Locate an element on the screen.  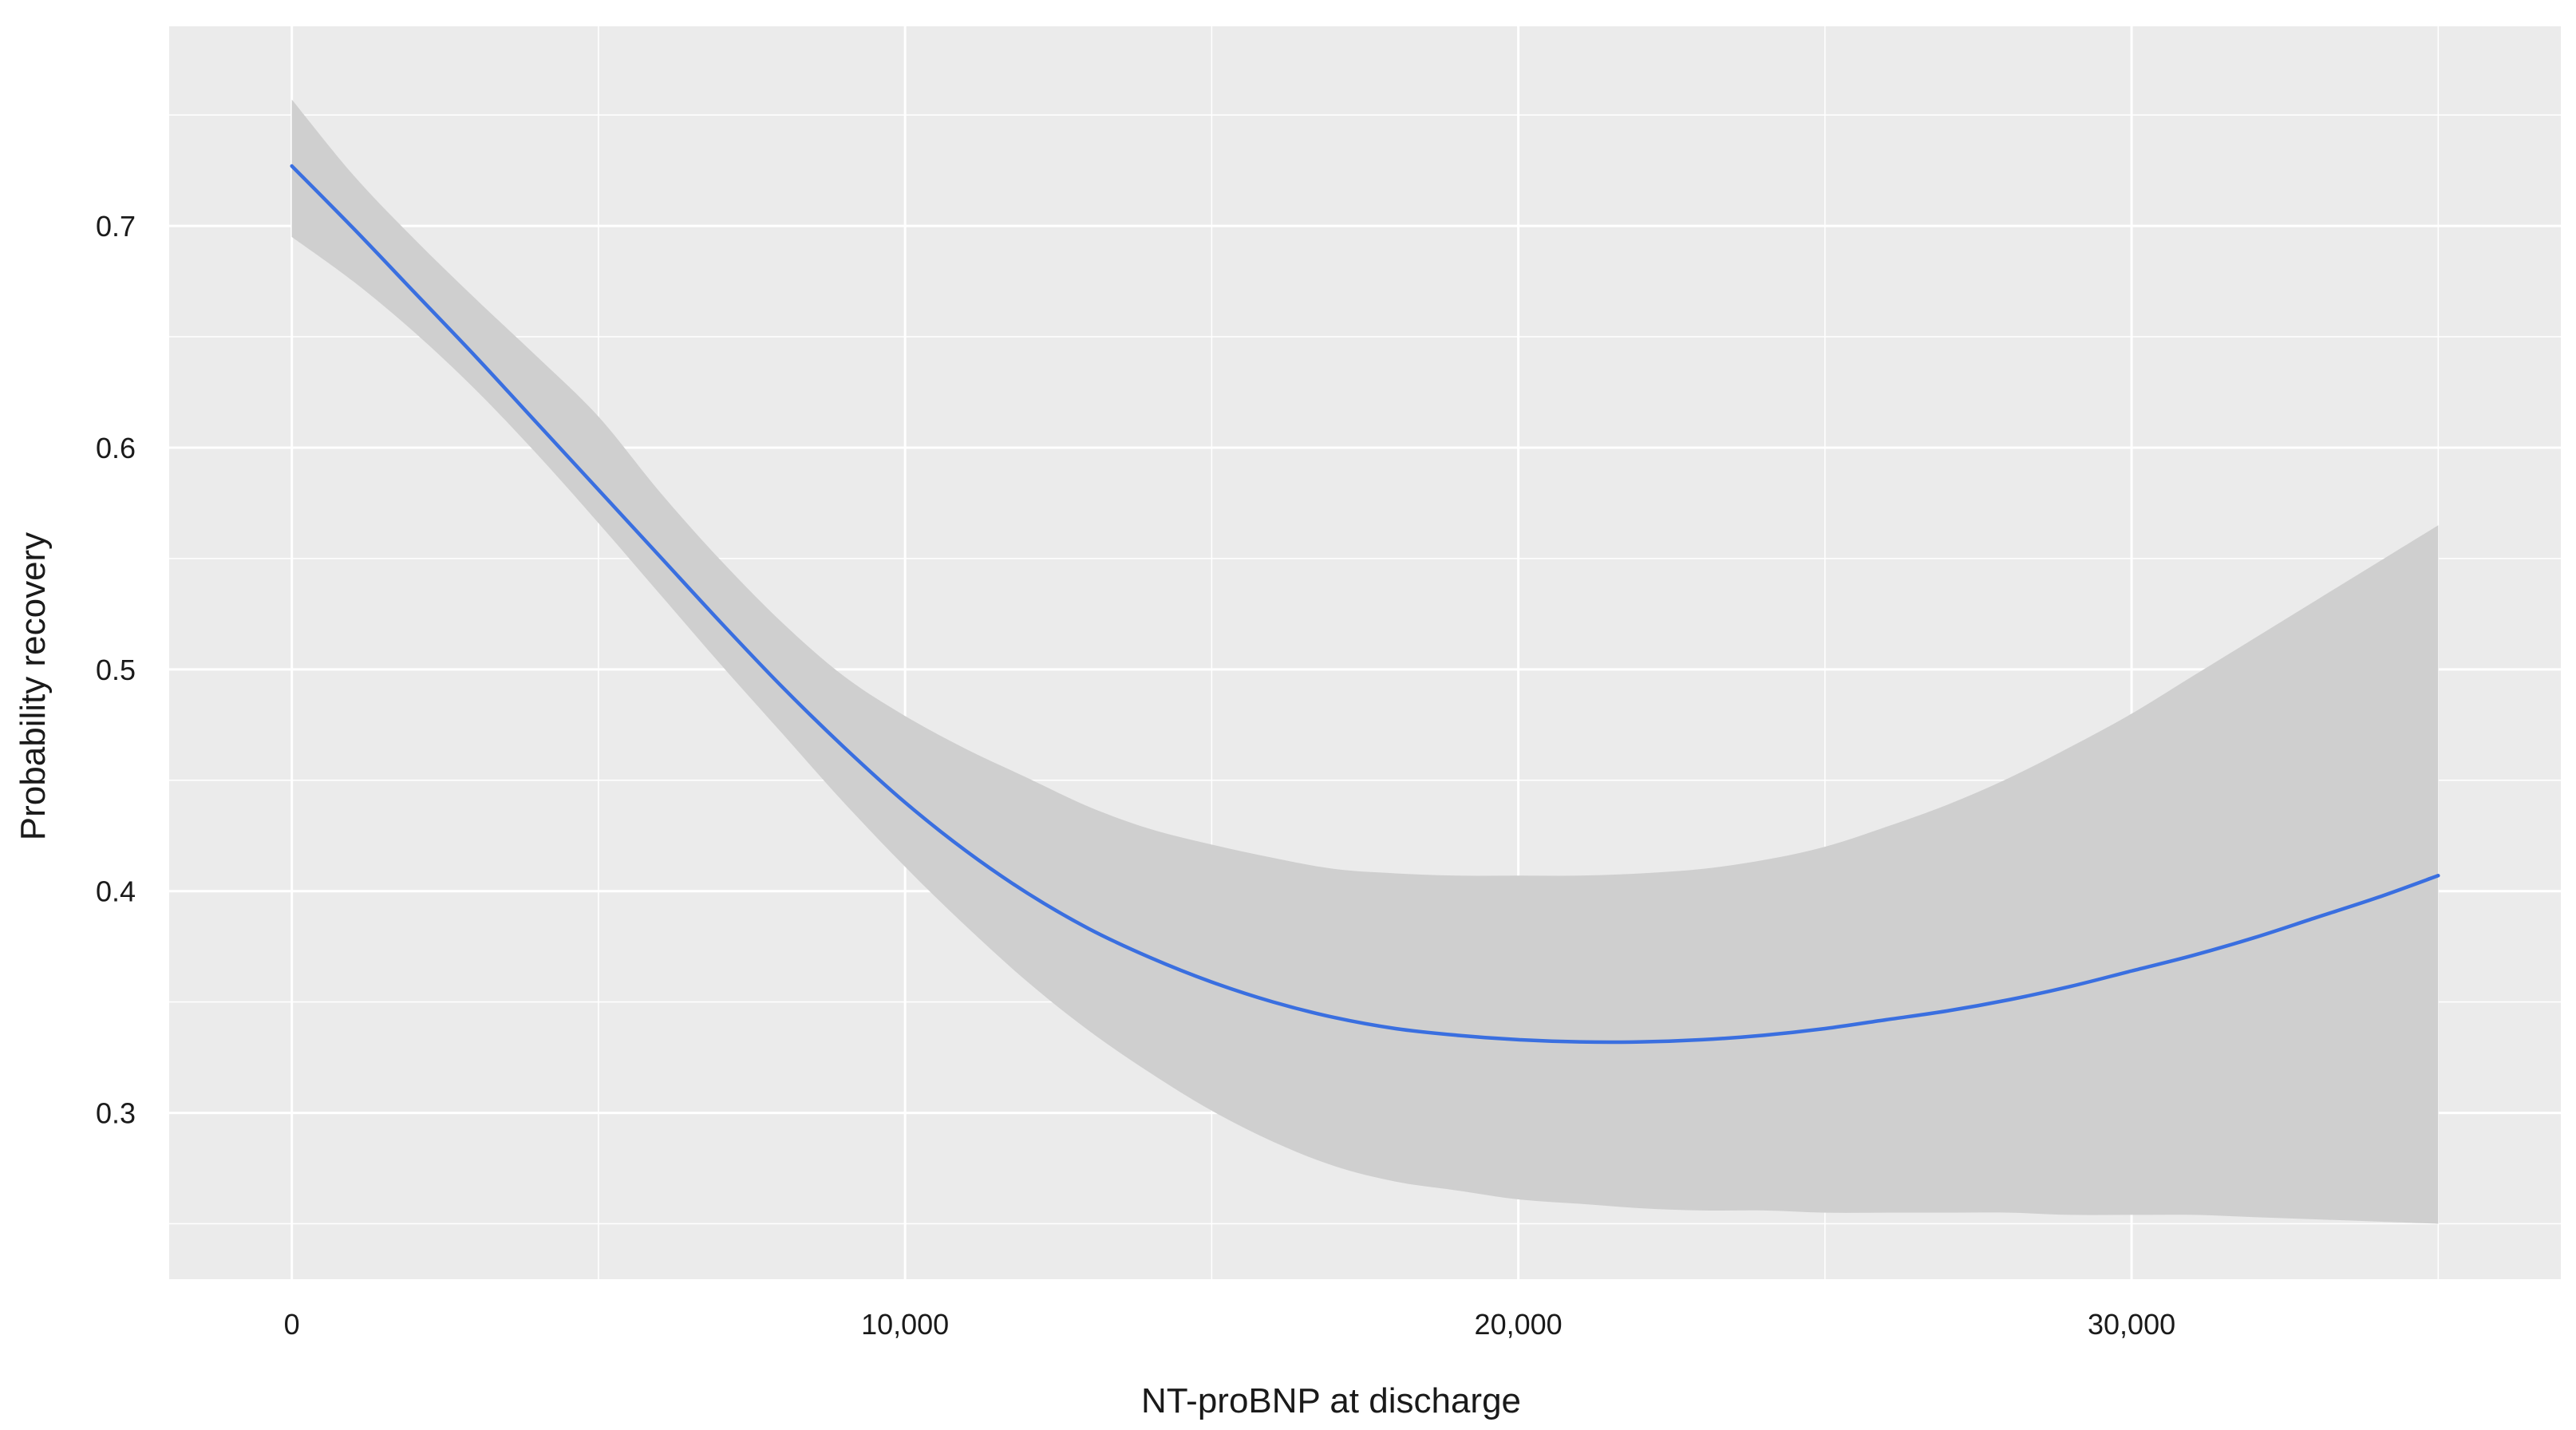
y-axis-ticks: 0.3 0.4 0.5 0.6 0.7 is located at coordinates (116, 670).